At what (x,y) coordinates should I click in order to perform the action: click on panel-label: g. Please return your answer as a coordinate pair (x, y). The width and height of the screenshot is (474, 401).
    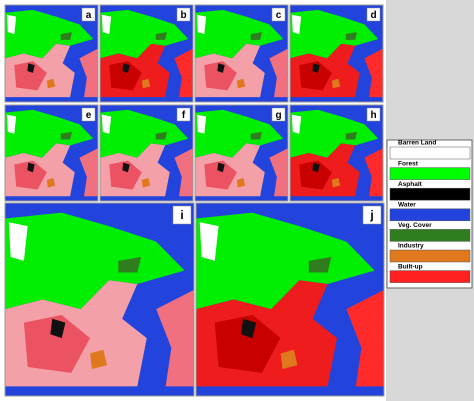
    Looking at the image, I should click on (278, 115).